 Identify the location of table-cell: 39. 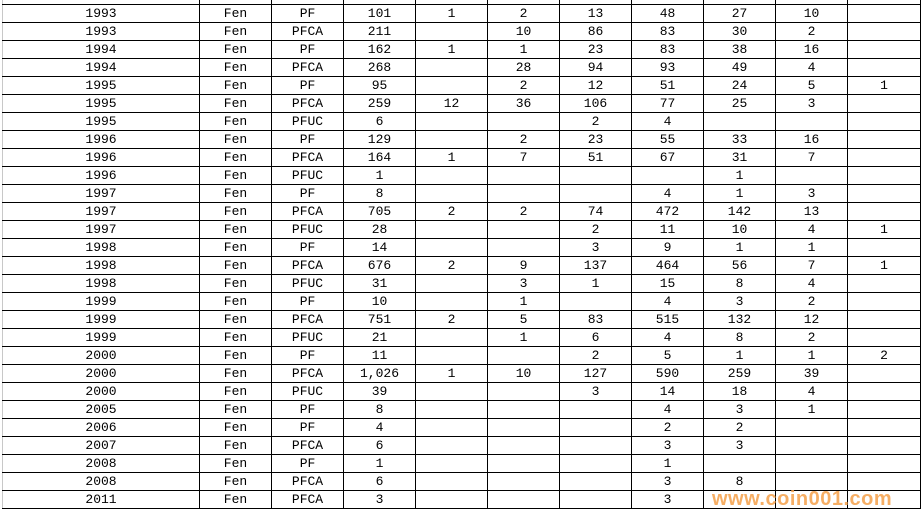
(379, 391).